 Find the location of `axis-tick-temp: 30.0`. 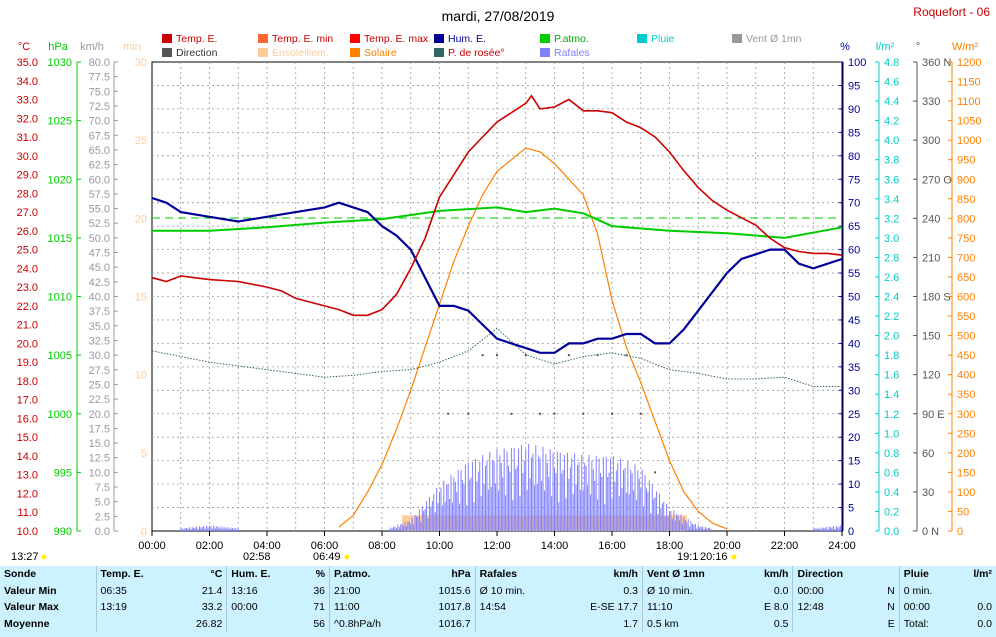

axis-tick-temp: 30.0 is located at coordinates (27, 157).